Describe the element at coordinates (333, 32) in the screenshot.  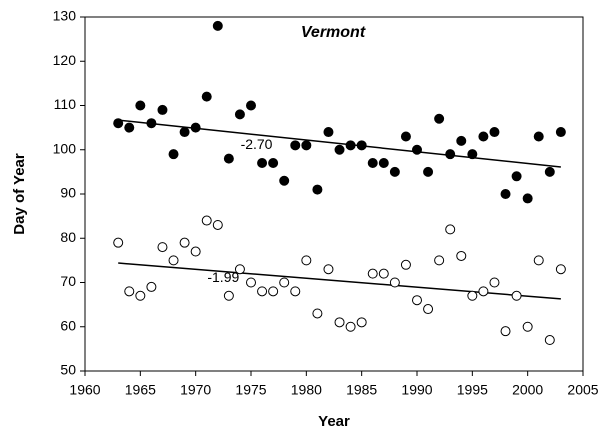
I see `chart-title: Vermont` at that location.